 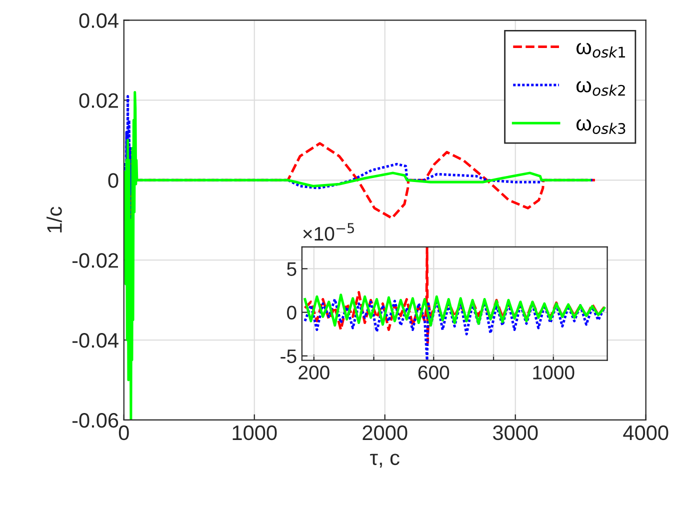 What do you see at coordinates (645, 432) in the screenshot?
I see `x-tick-label: 4000` at bounding box center [645, 432].